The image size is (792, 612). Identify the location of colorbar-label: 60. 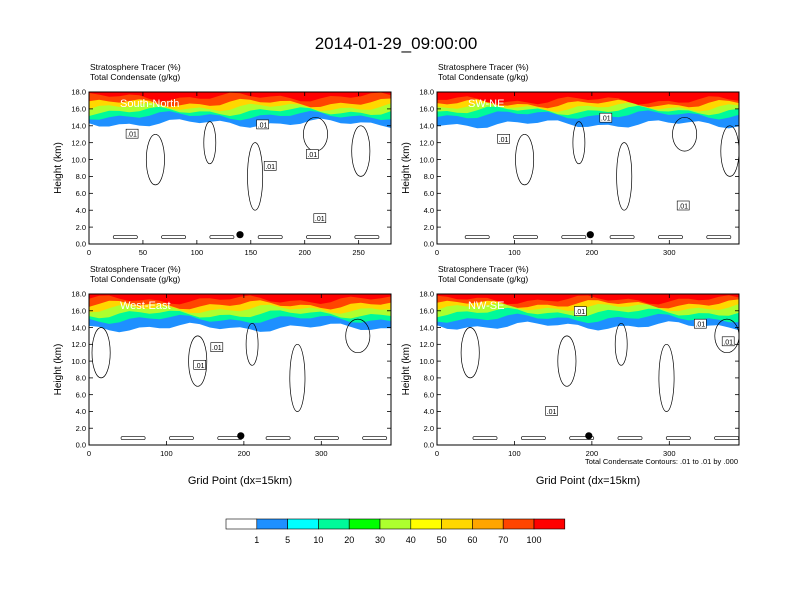
(472, 540).